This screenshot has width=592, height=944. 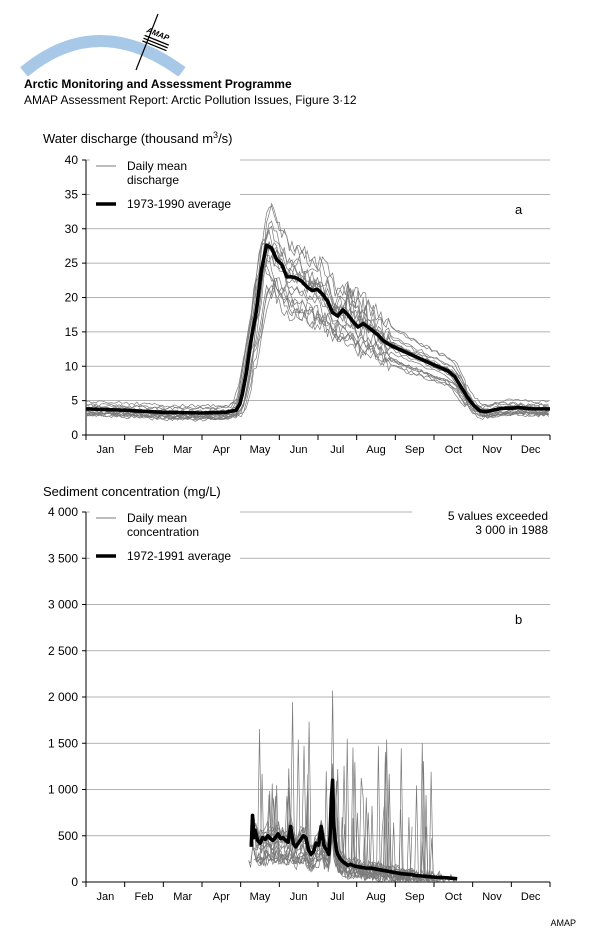 What do you see at coordinates (519, 209) in the screenshot?
I see `panel-label: a` at bounding box center [519, 209].